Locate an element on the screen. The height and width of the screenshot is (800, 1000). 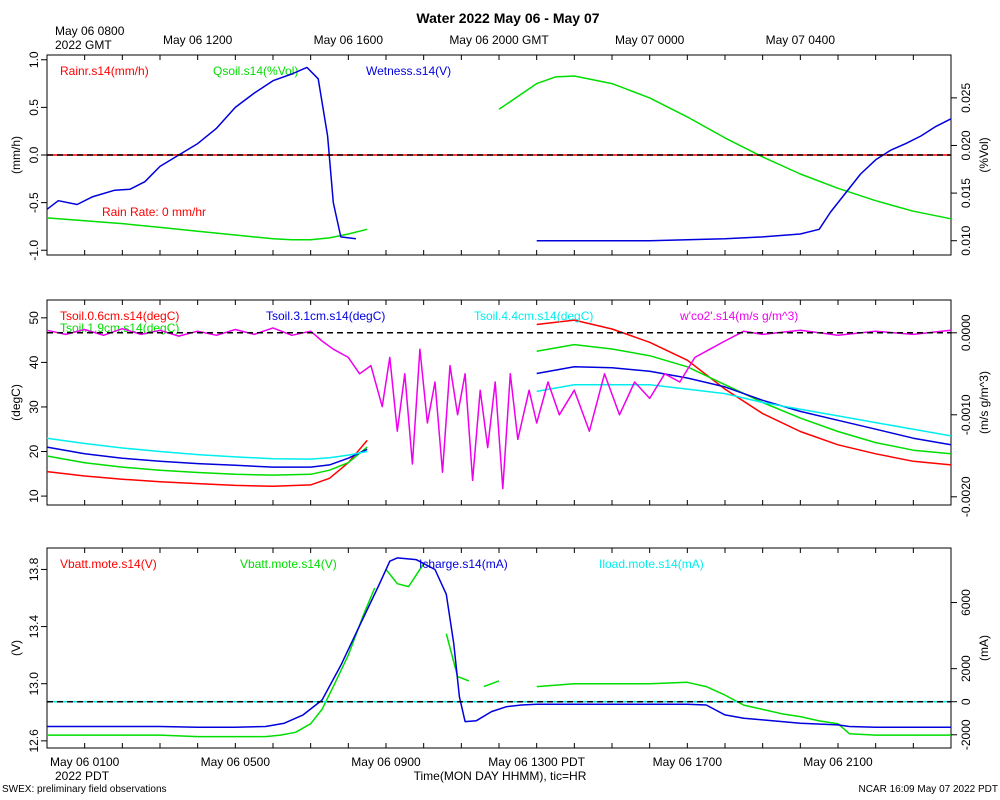
footer-right: NCAR 16:09 May 07 2022 PDT is located at coordinates (928, 789).